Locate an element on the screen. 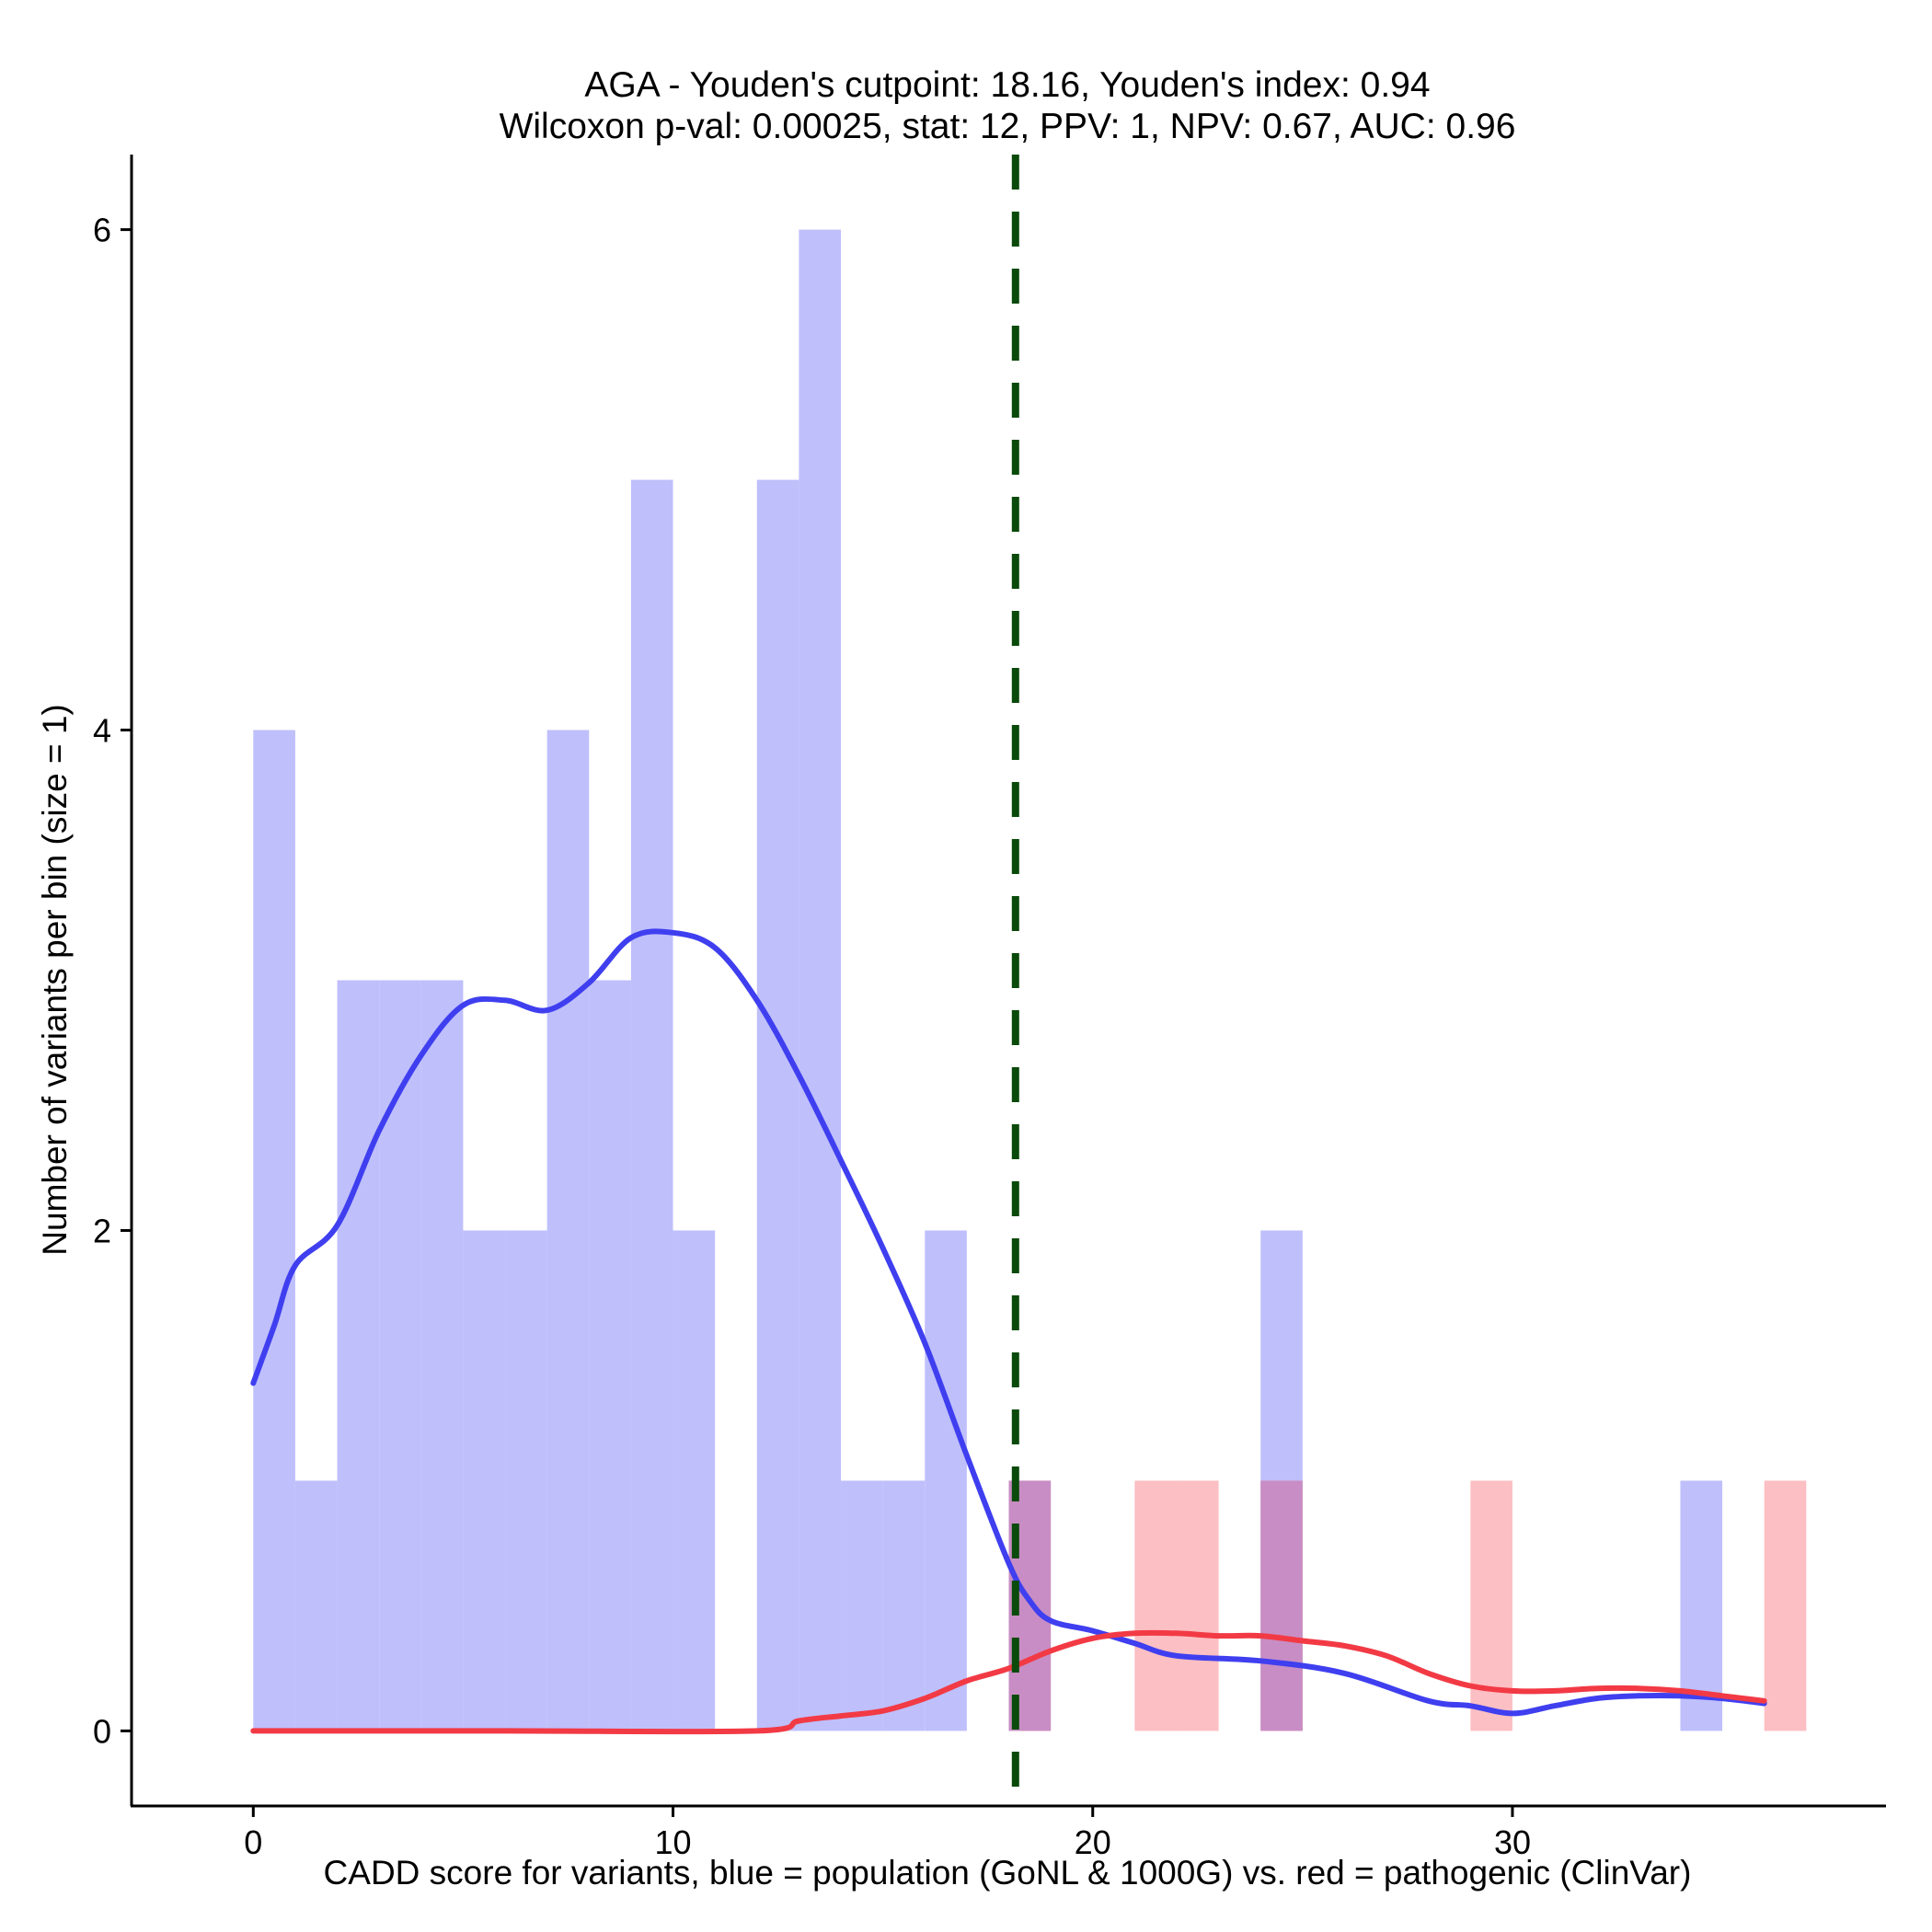  y-tick-label: 6 is located at coordinates (102, 230).